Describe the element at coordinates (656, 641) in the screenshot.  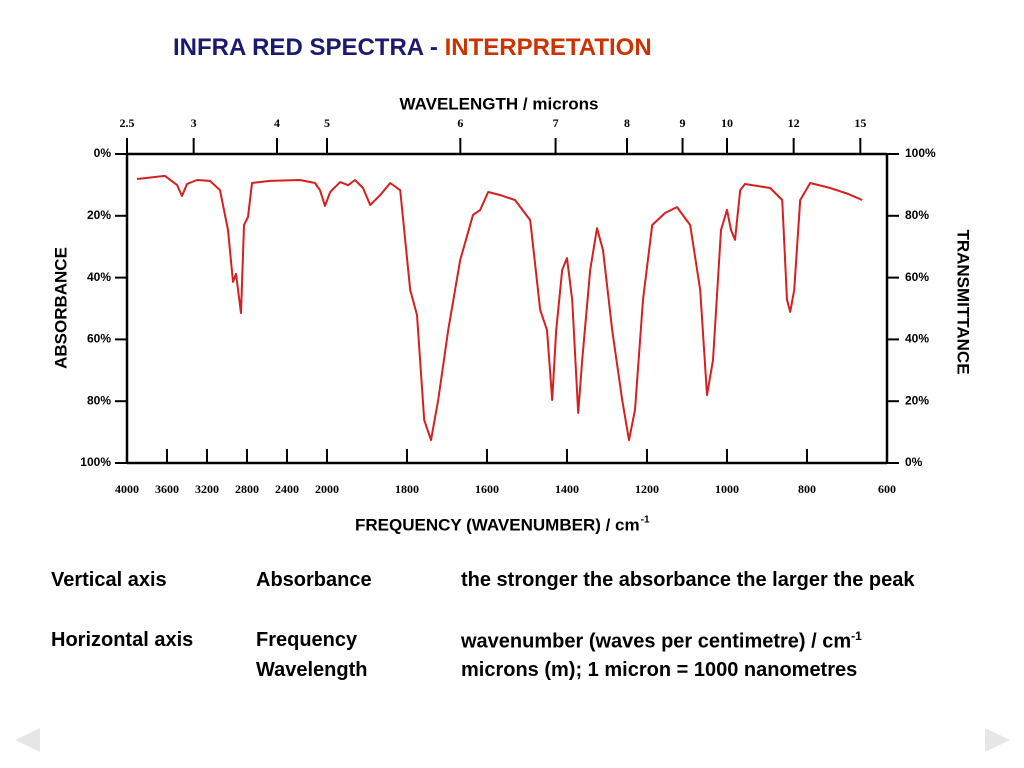
I see `note-text-body: wavenumber (waves per centimetre) / cm` at that location.